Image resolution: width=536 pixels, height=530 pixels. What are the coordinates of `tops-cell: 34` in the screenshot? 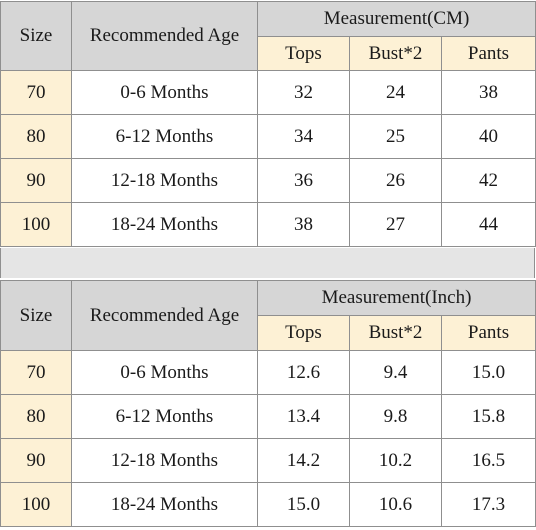 It's located at (303, 136).